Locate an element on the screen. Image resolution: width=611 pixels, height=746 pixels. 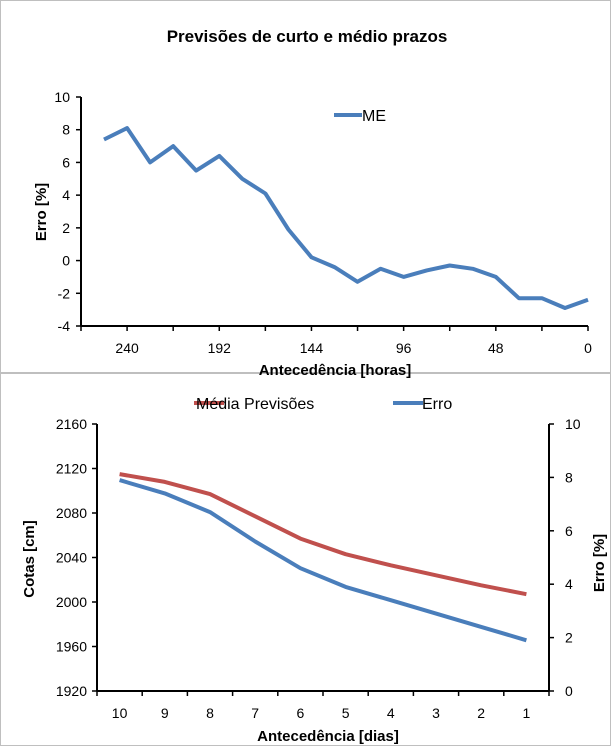
y2-tick-label: 8 is located at coordinates (569, 477).